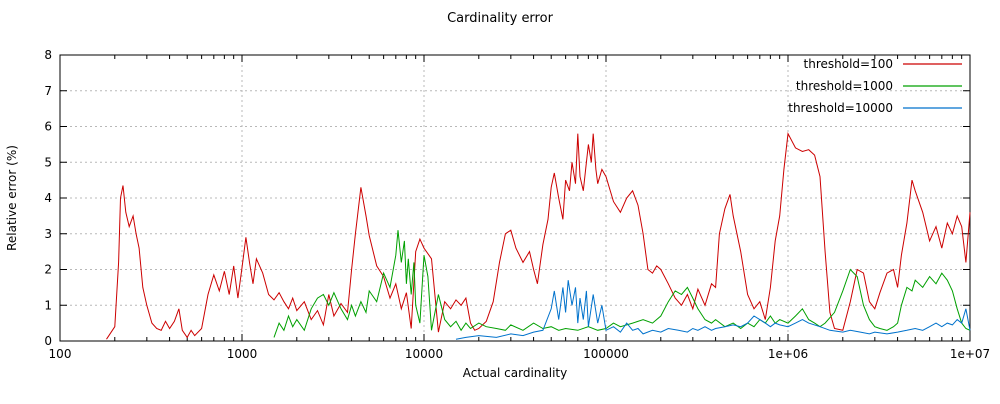 The height and width of the screenshot is (404, 1000). What do you see at coordinates (12, 198) in the screenshot?
I see `y-axis-label: Relative error (%)` at bounding box center [12, 198].